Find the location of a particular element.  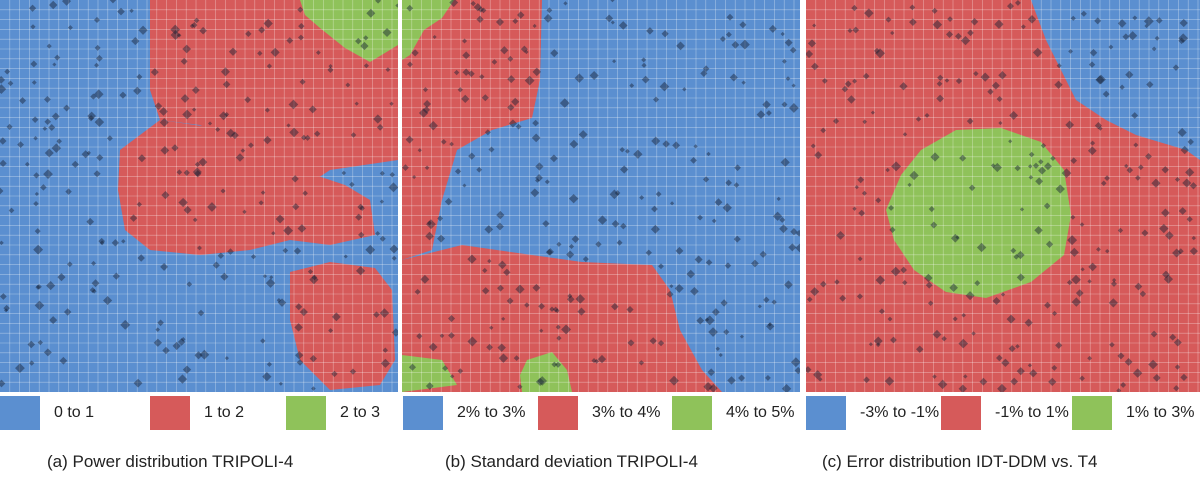

legend-label: -3% to -1% is located at coordinates (900, 412).